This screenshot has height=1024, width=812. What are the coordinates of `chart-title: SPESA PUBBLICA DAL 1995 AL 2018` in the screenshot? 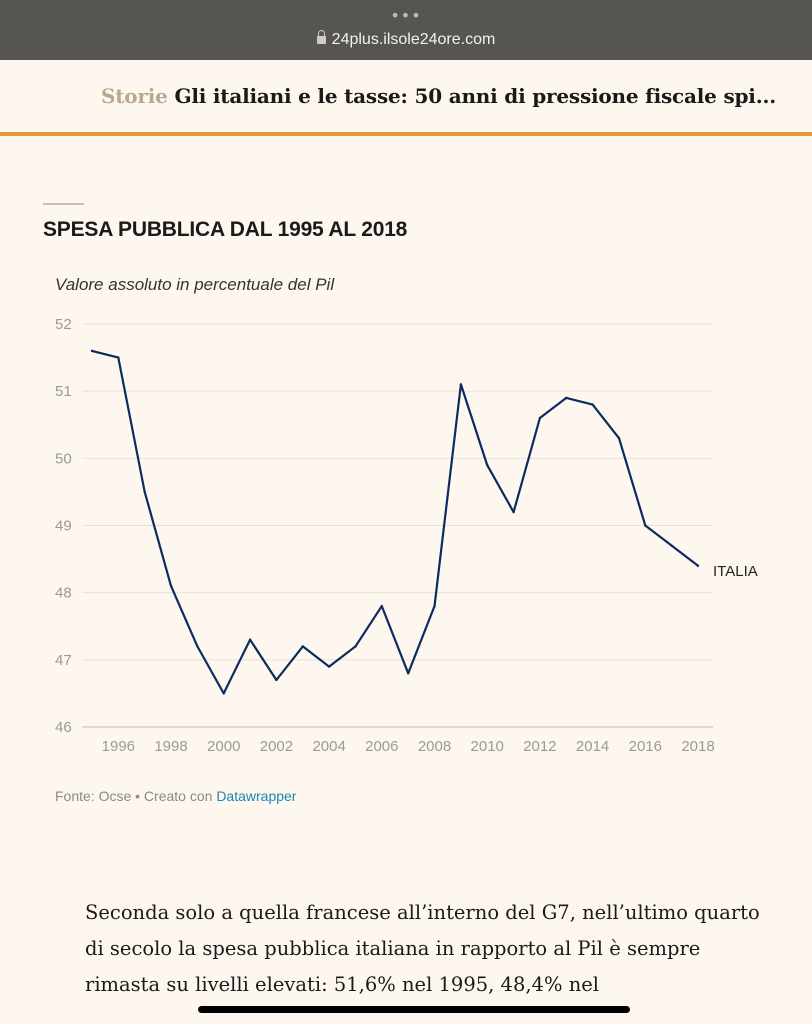 It's located at (225, 229).